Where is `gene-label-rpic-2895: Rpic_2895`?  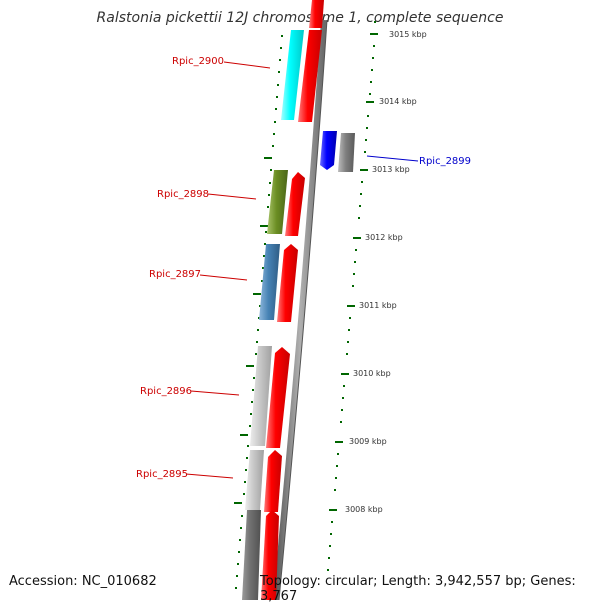
gene-label-rpic-2895: Rpic_2895 is located at coordinates (162, 474).